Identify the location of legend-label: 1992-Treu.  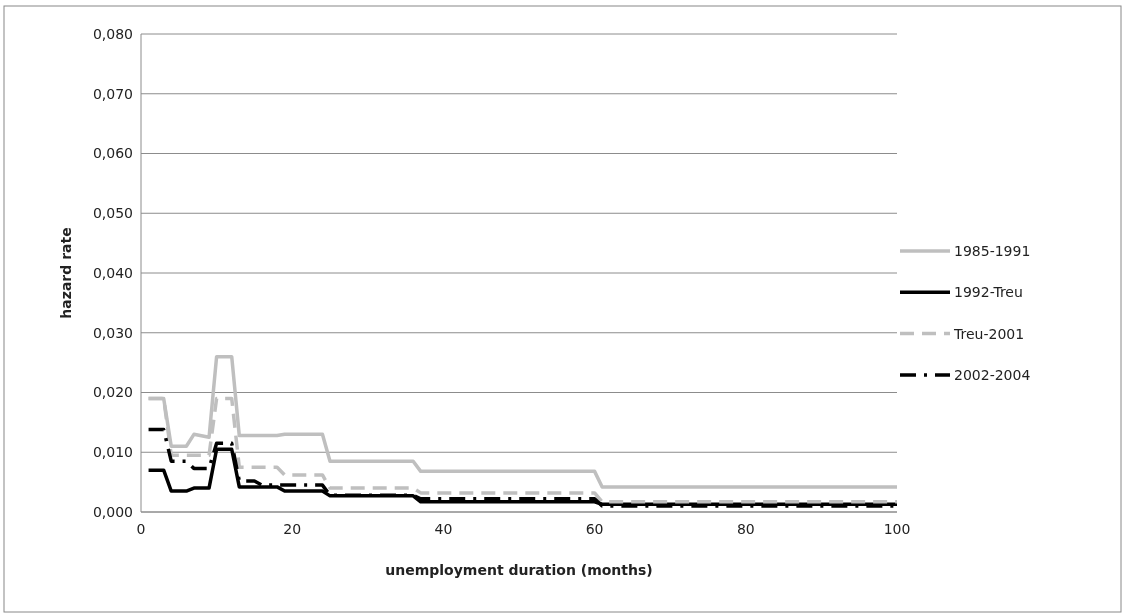
(988, 292).